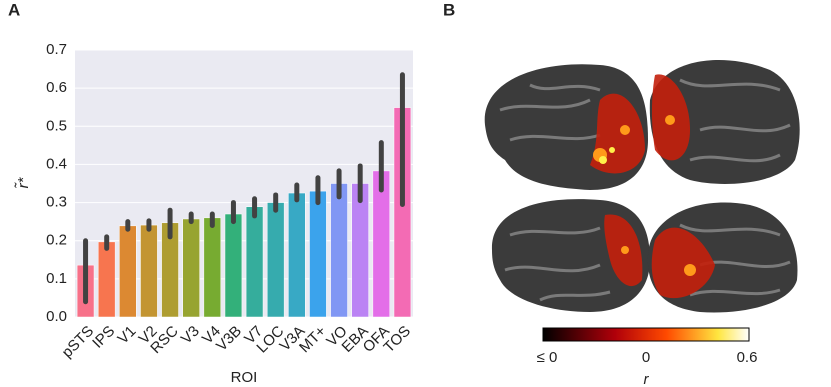  Describe the element at coordinates (56, 87) in the screenshot. I see `y-tick-label: 0.6` at that location.